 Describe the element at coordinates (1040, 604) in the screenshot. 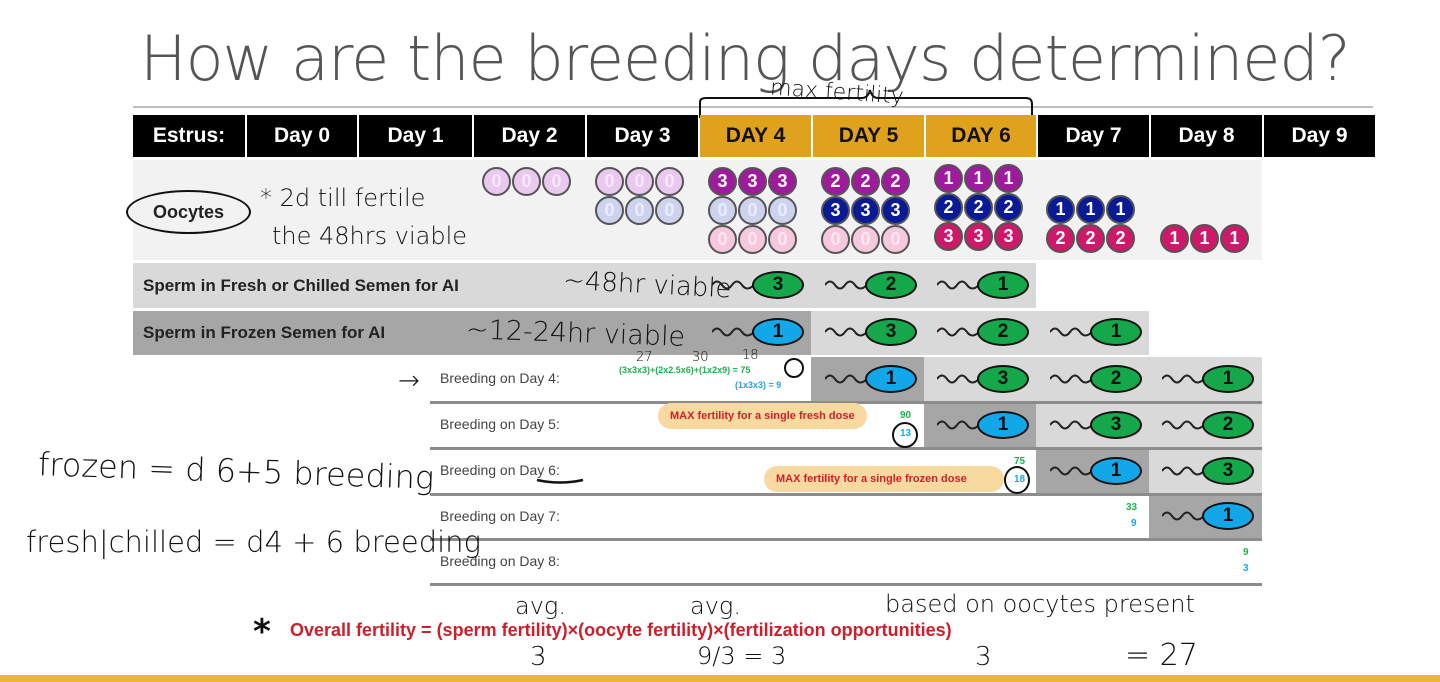

I see `oocytes-present-note: based on oocytes present` at that location.